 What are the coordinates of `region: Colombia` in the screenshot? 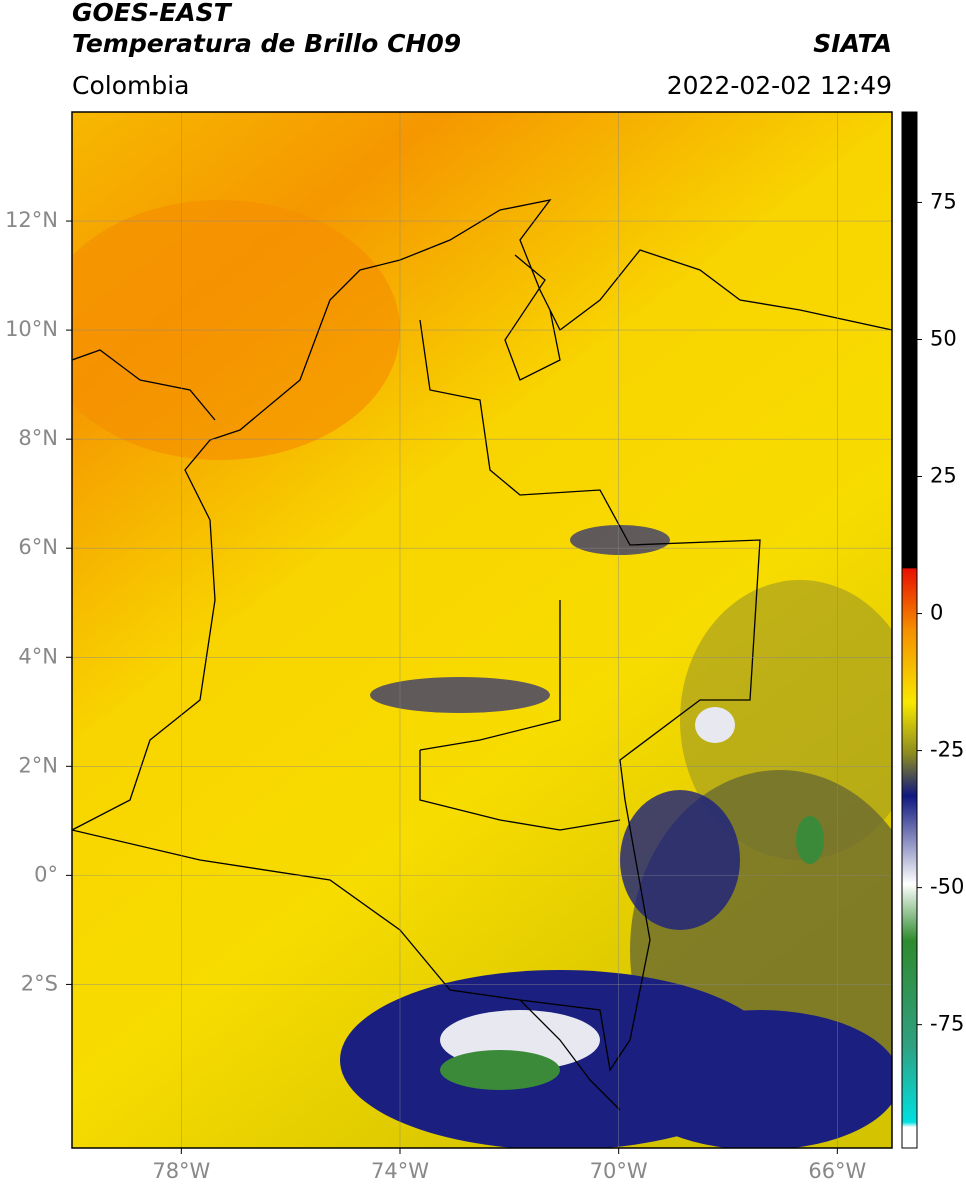 It's located at (130, 85).